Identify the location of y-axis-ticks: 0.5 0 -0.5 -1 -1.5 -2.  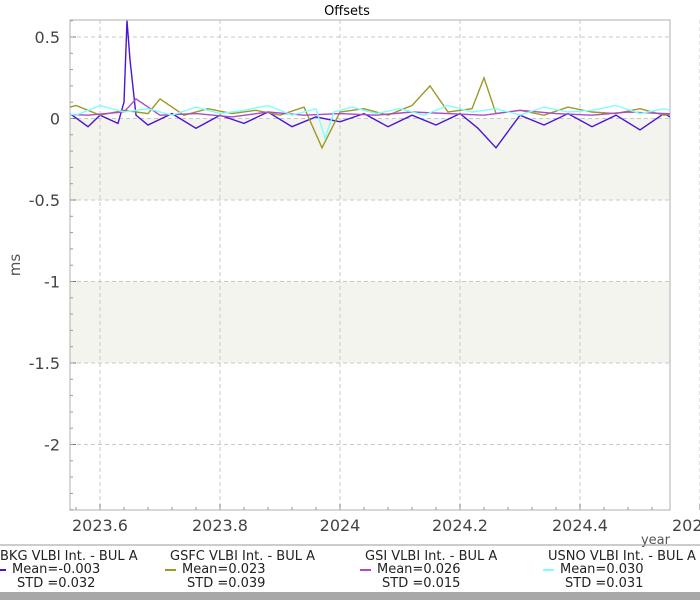
(52, 265).